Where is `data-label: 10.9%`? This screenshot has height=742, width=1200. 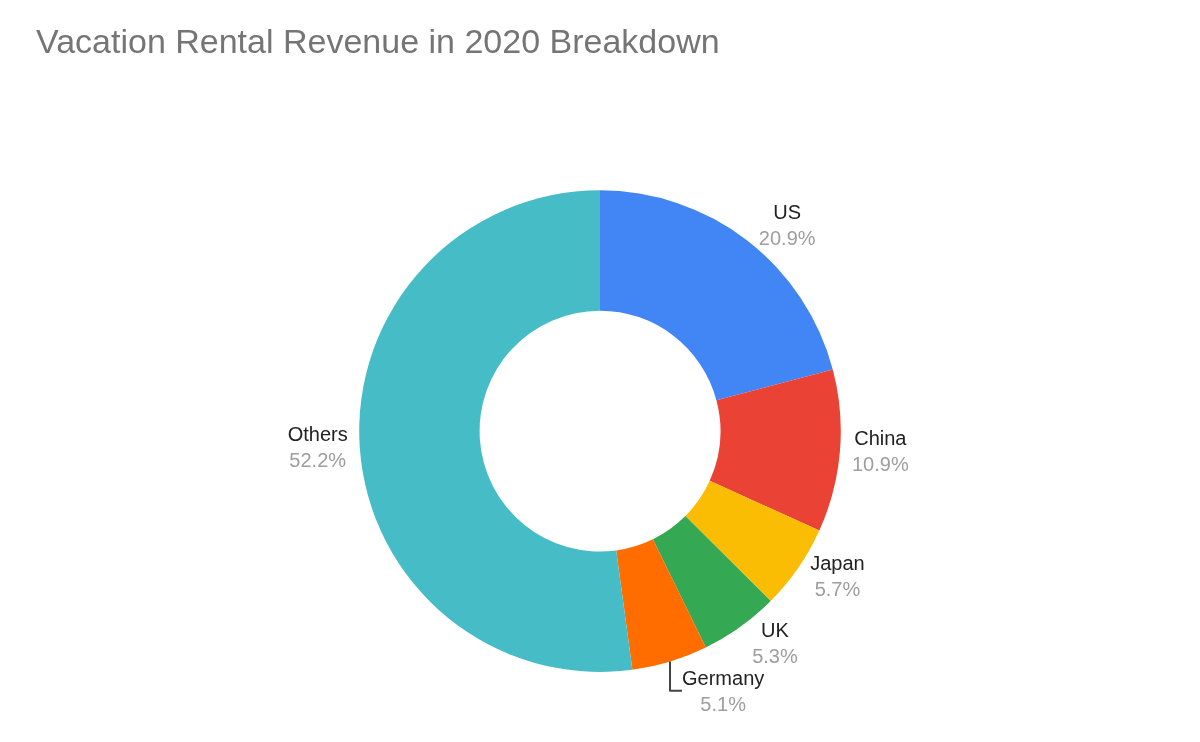 data-label: 10.9% is located at coordinates (880, 464).